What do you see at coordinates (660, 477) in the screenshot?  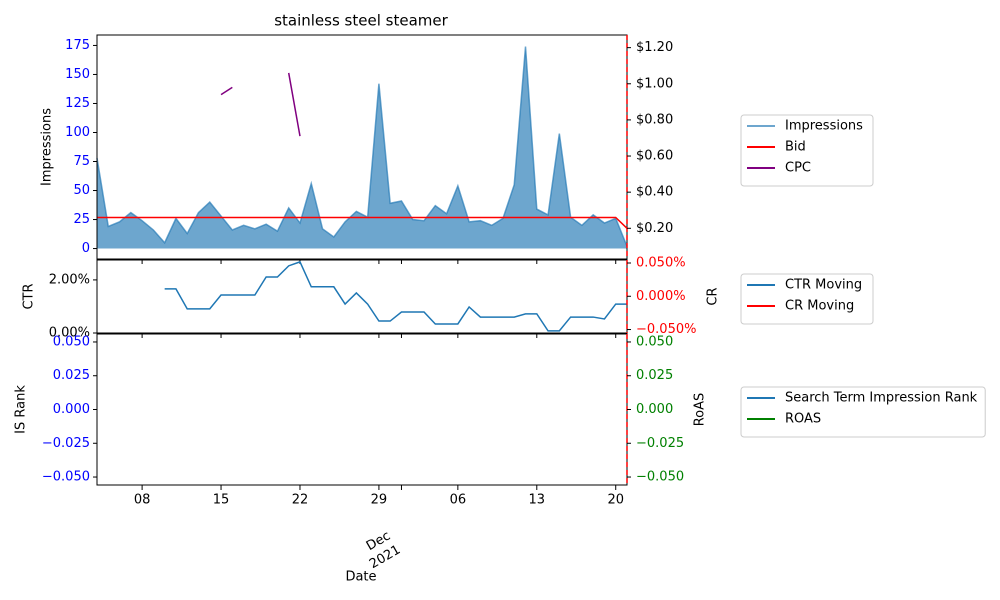 I see `y2-tick-label: −0.050` at bounding box center [660, 477].